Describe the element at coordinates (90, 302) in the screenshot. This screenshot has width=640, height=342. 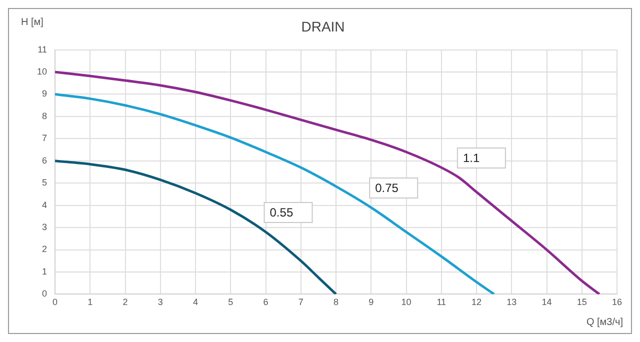
I see `x-tick-label: 1` at that location.